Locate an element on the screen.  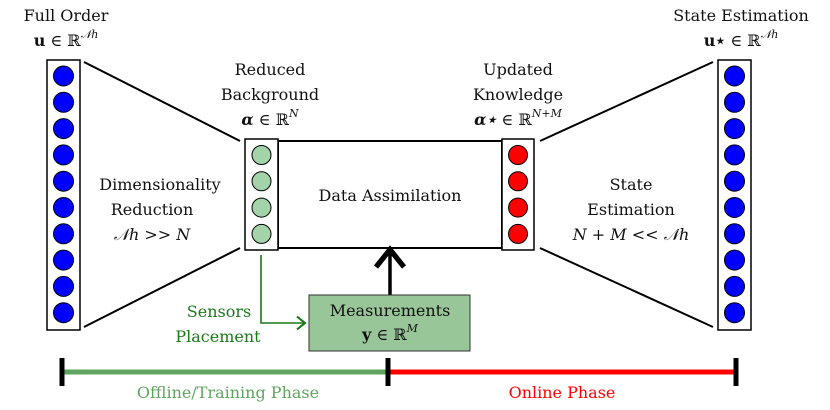
online-phase-label: Online Phase is located at coordinates (562, 392).